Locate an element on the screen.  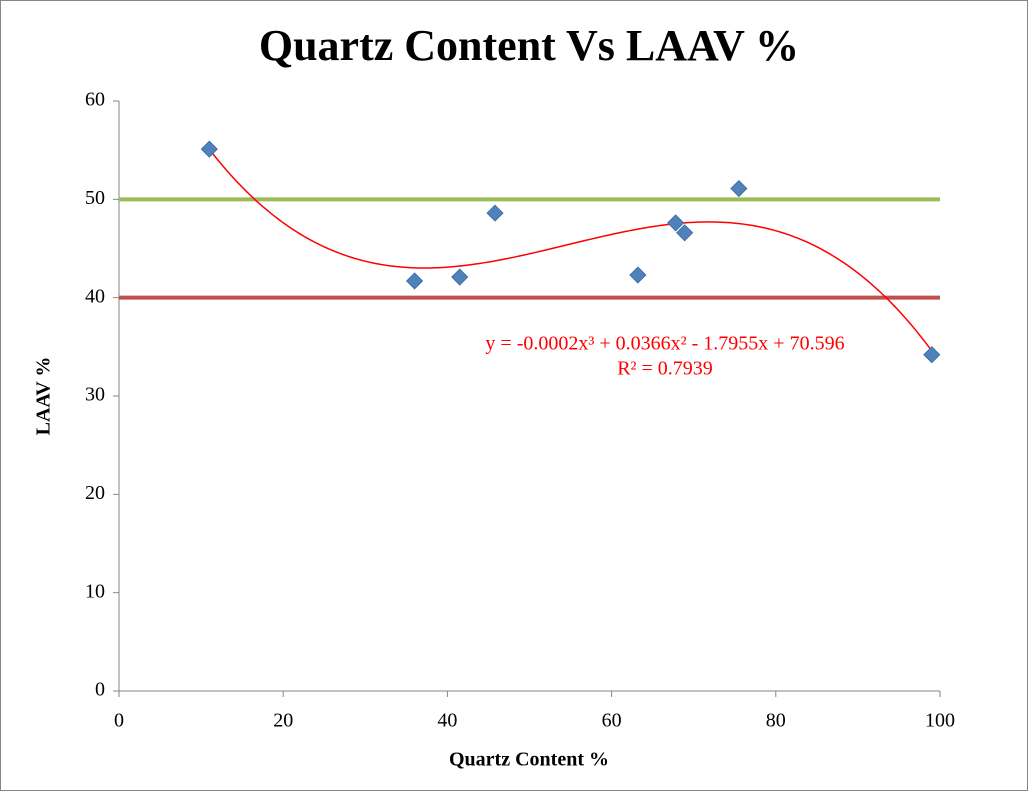
y-tick-label: 10 is located at coordinates (95, 591).